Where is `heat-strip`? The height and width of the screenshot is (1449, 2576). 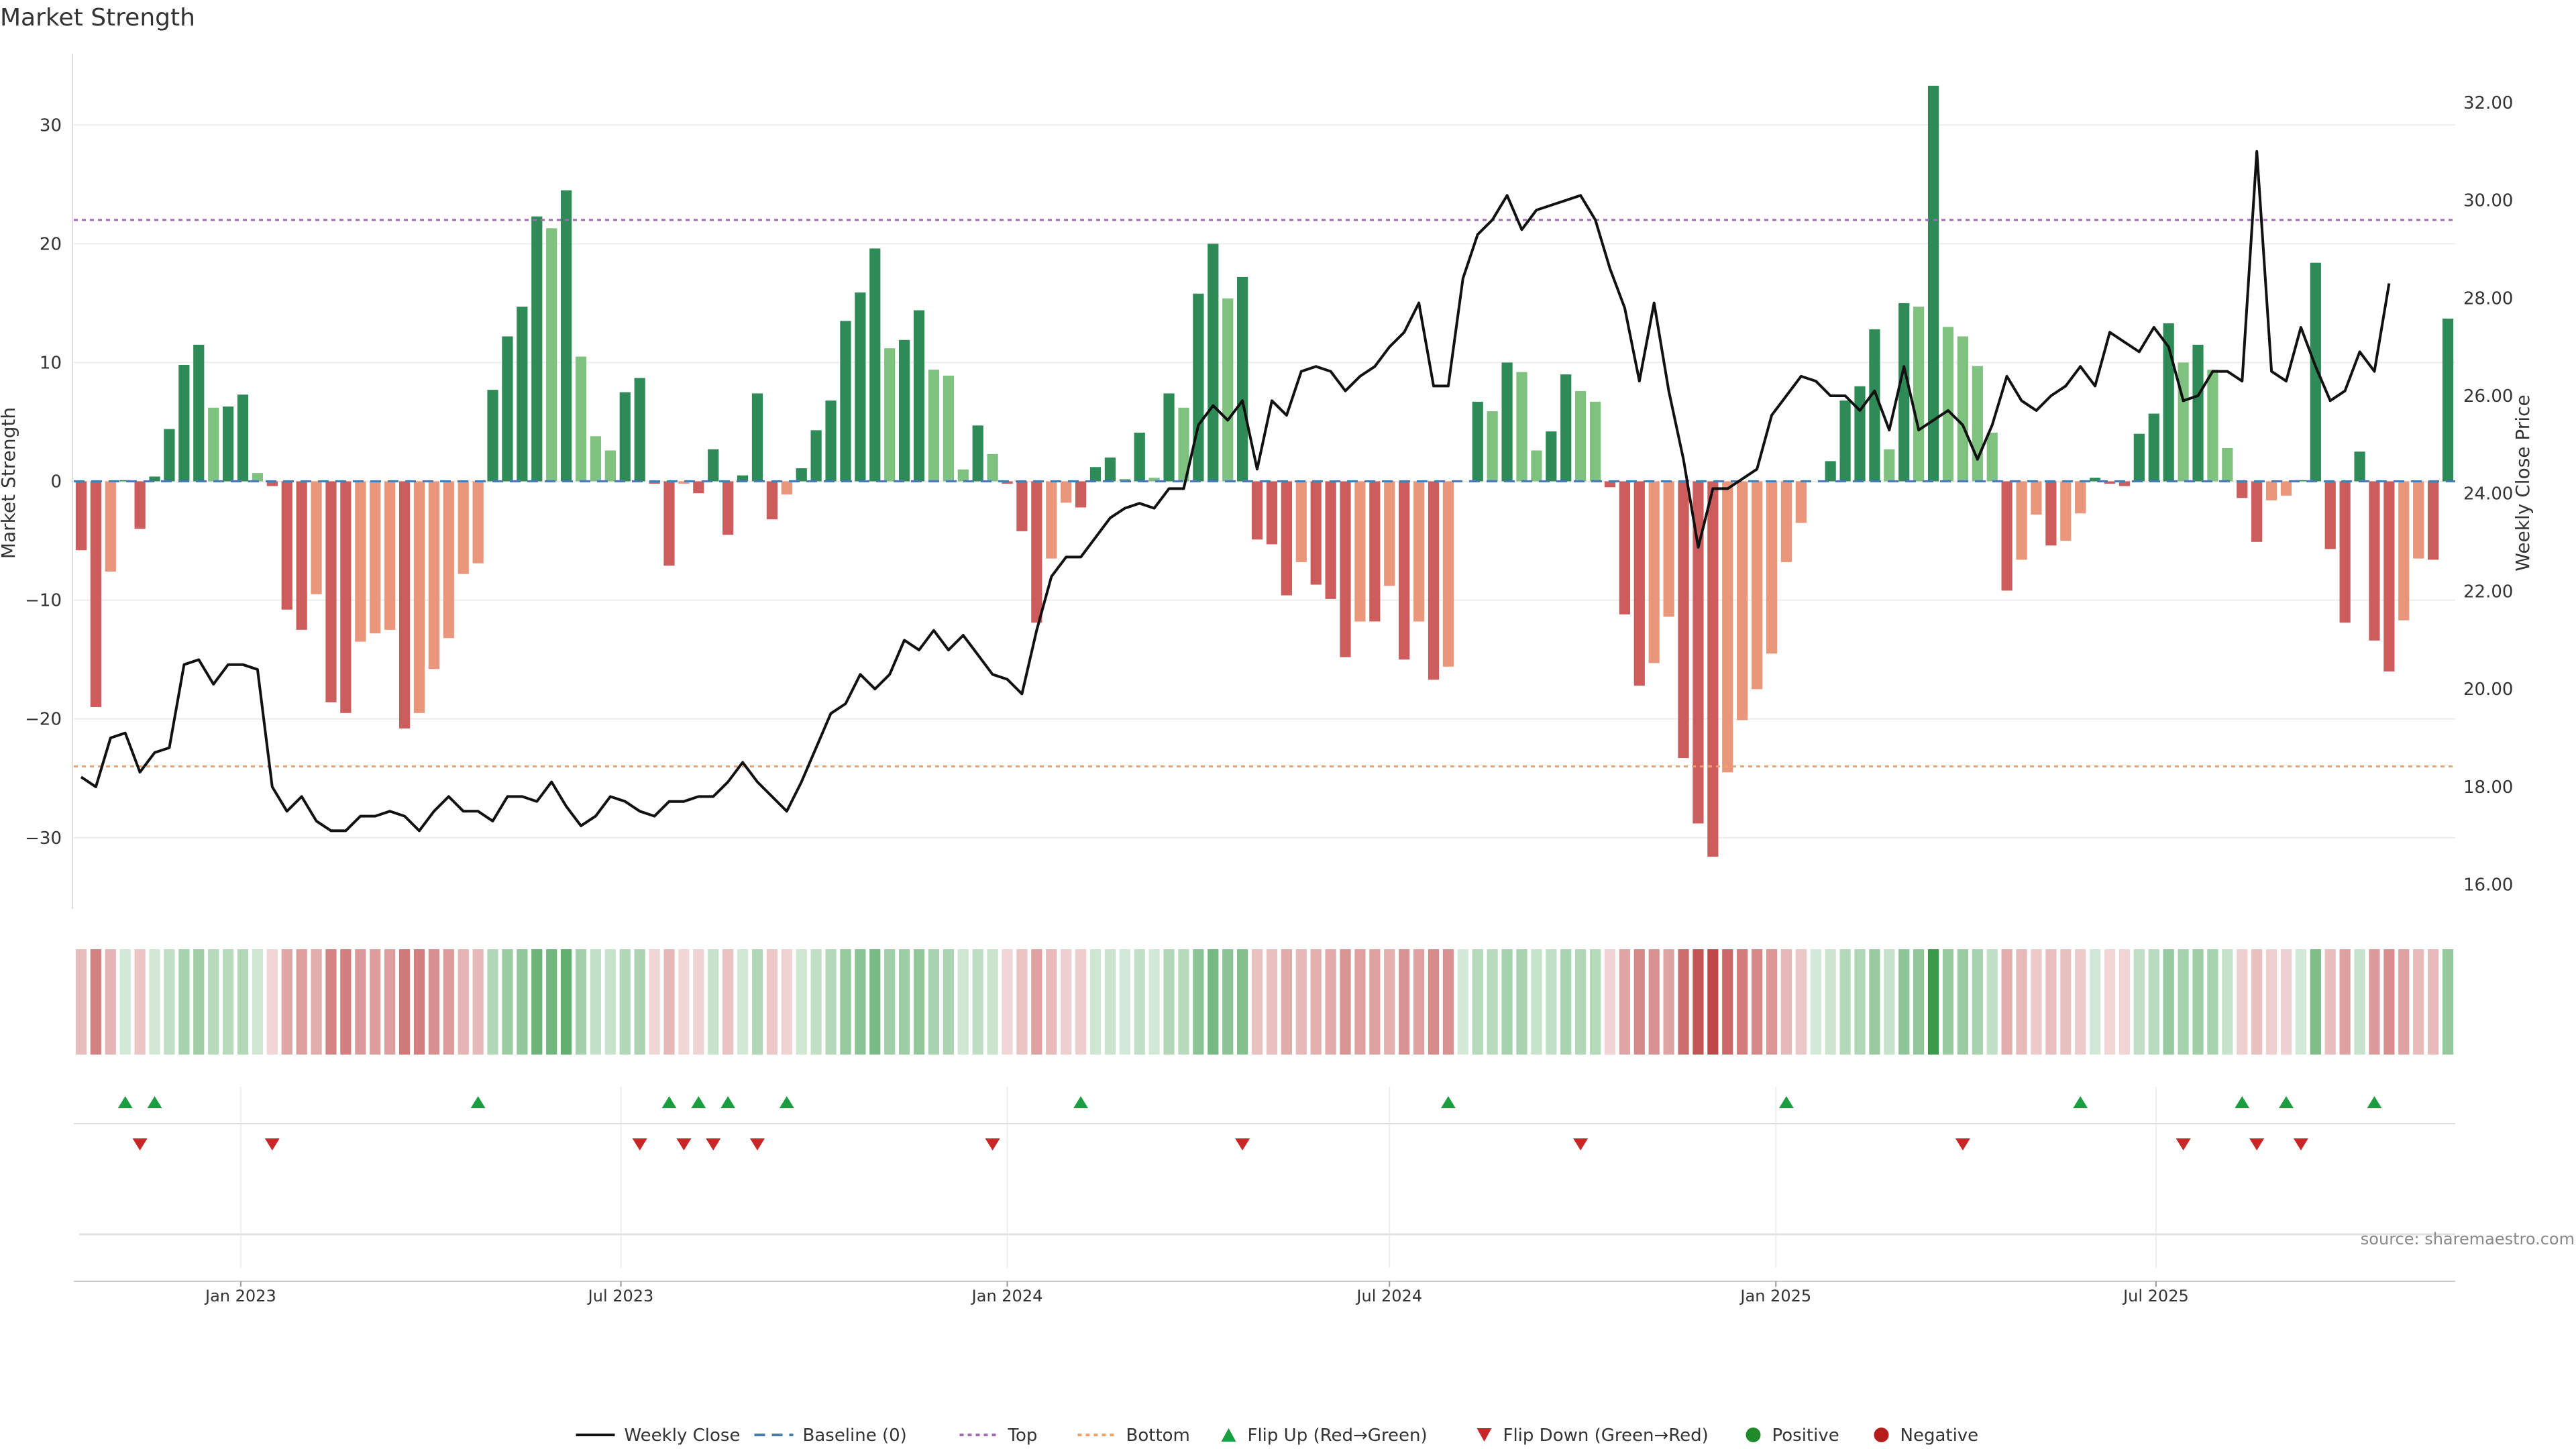 heat-strip is located at coordinates (1264, 1002).